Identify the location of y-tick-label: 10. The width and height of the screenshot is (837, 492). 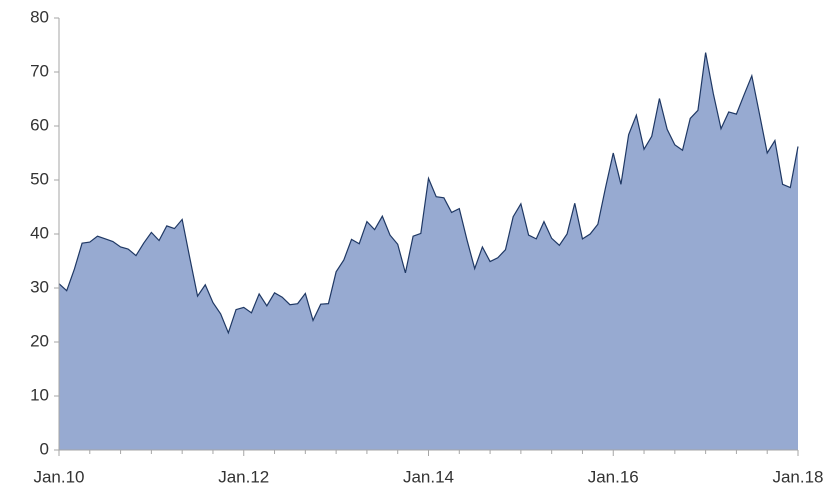
(39, 394).